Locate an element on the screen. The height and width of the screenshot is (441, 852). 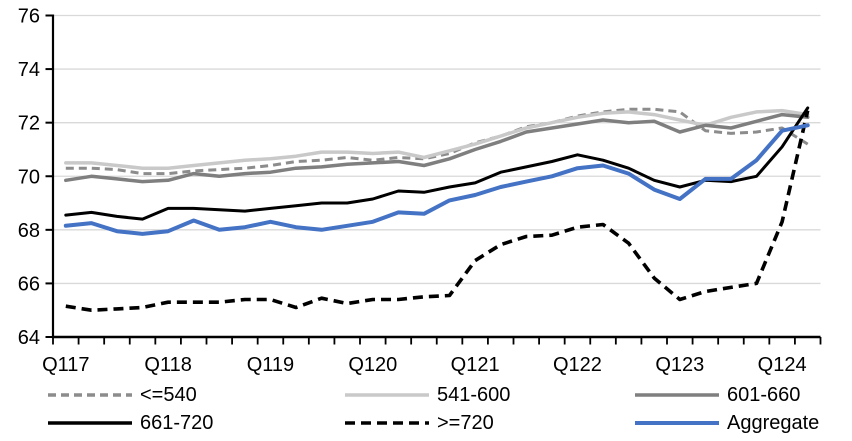
legend-item-ge720: >=720 is located at coordinates (419, 423).